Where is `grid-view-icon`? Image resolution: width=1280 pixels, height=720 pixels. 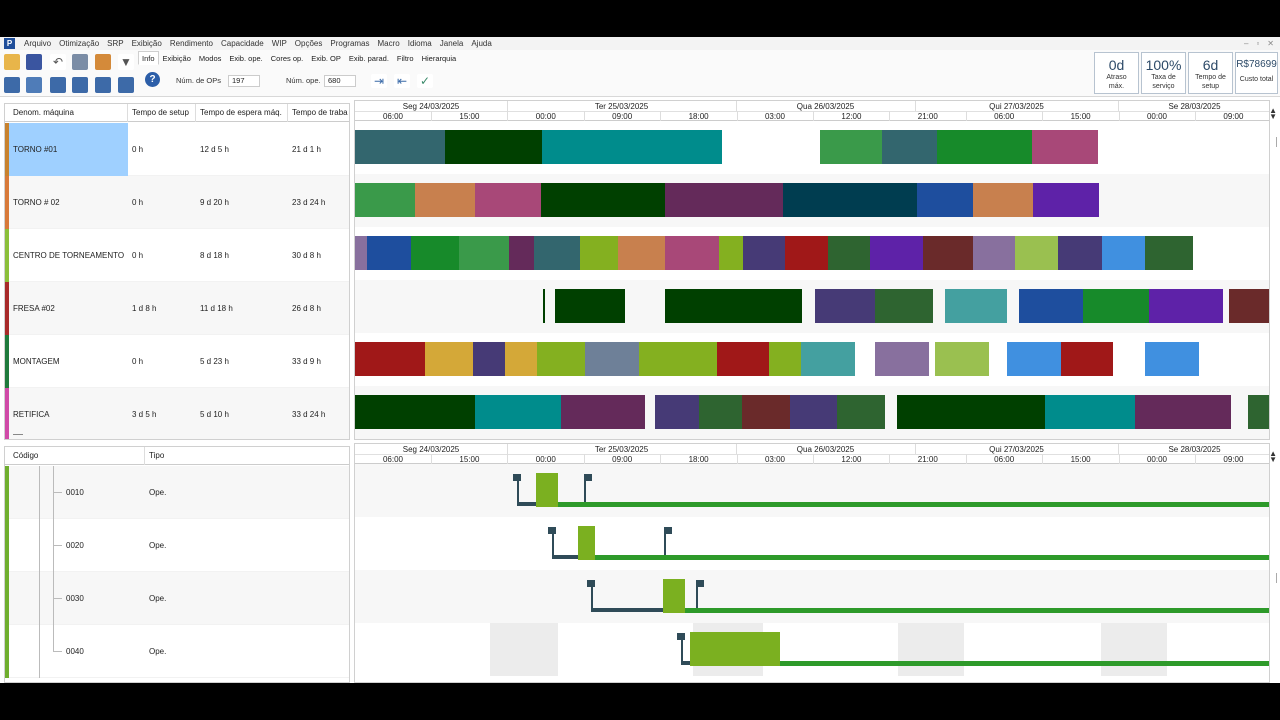
grid-view-icon is located at coordinates (80, 85).